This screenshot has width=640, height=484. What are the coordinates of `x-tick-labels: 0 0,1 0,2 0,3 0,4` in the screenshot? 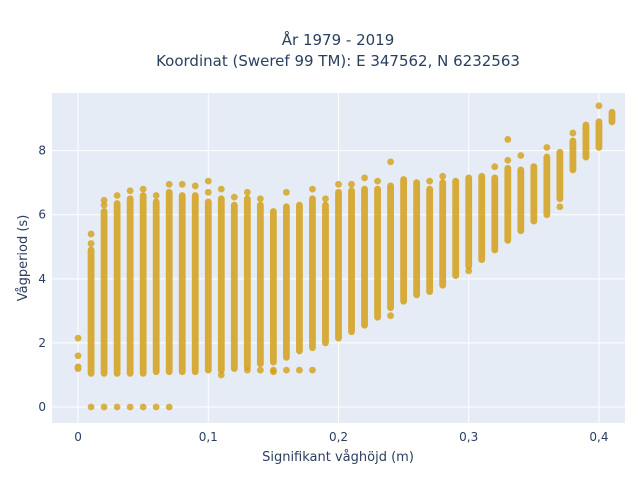 It's located at (341, 437).